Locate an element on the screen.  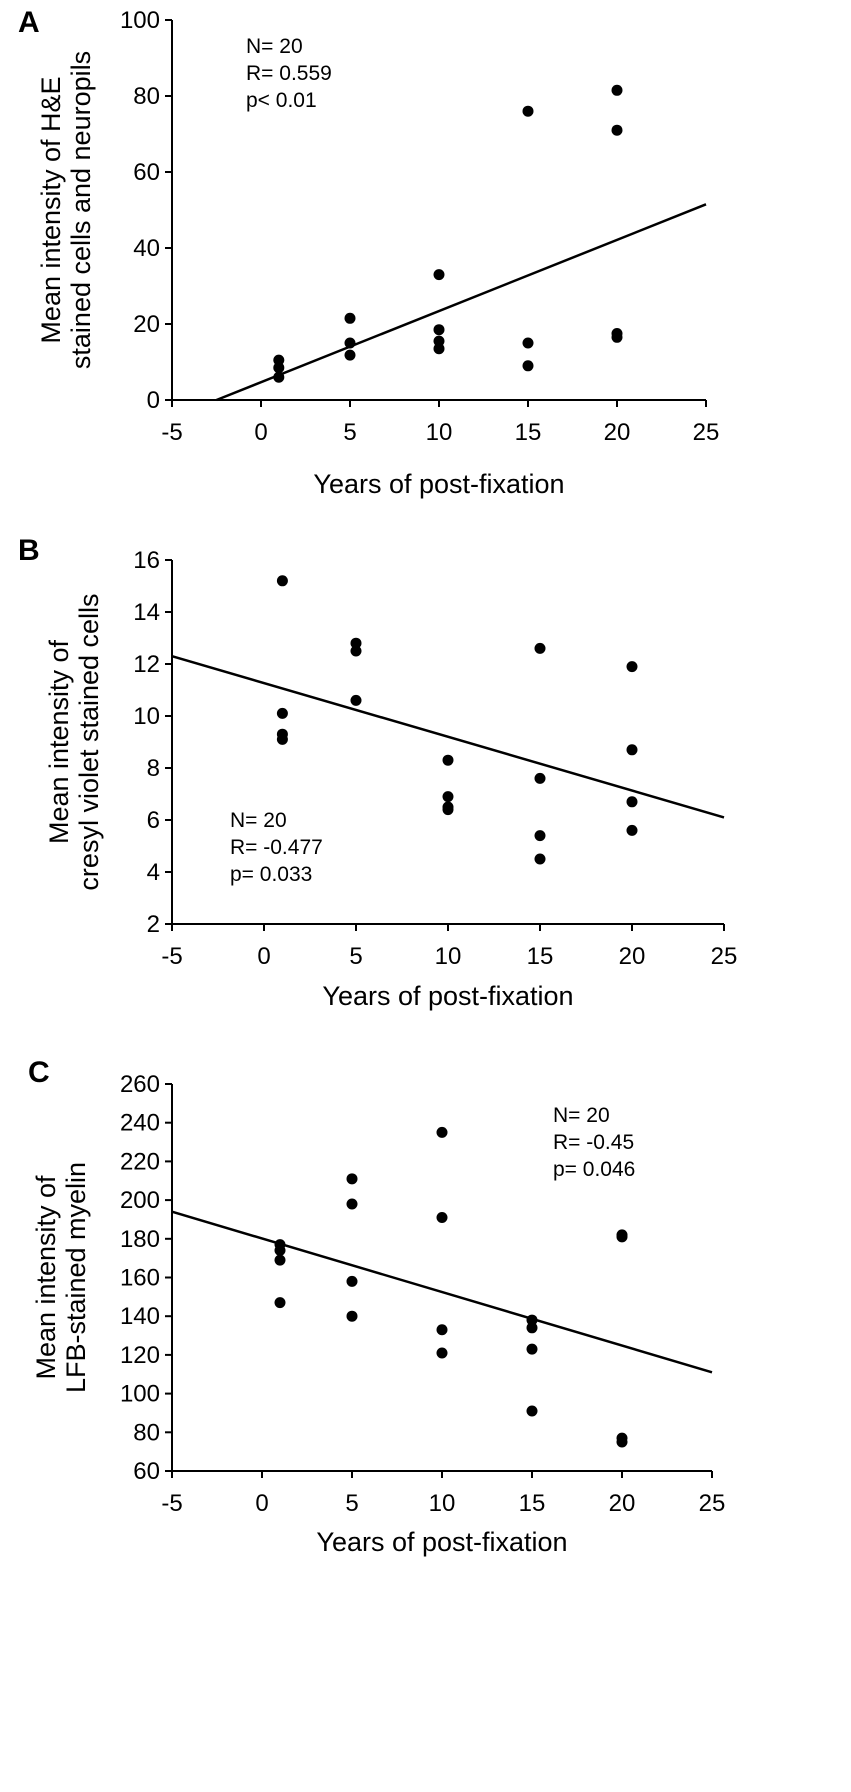
stat-annotation: p< 0.01 is located at coordinates (281, 100).